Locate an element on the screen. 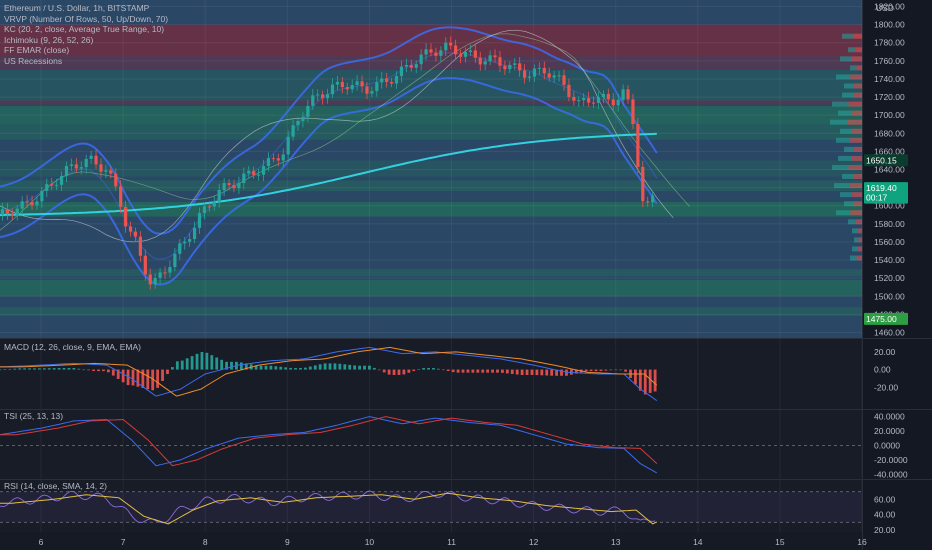 Image resolution: width=932 pixels, height=550 pixels. tsi-tick-label-4: -40.0000 is located at coordinates (891, 474).